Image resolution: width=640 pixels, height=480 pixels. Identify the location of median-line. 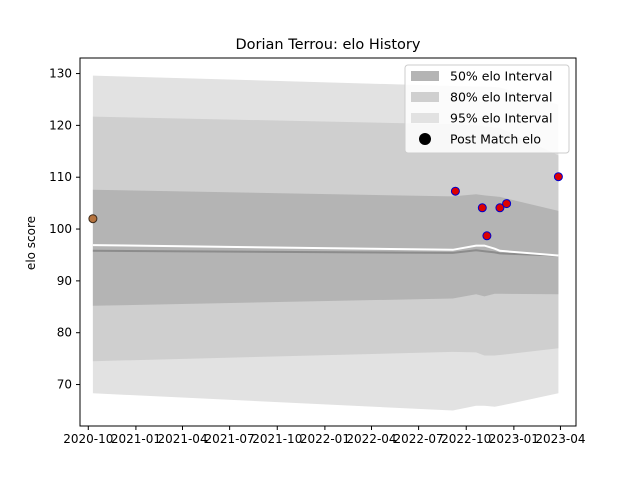
(325, 250).